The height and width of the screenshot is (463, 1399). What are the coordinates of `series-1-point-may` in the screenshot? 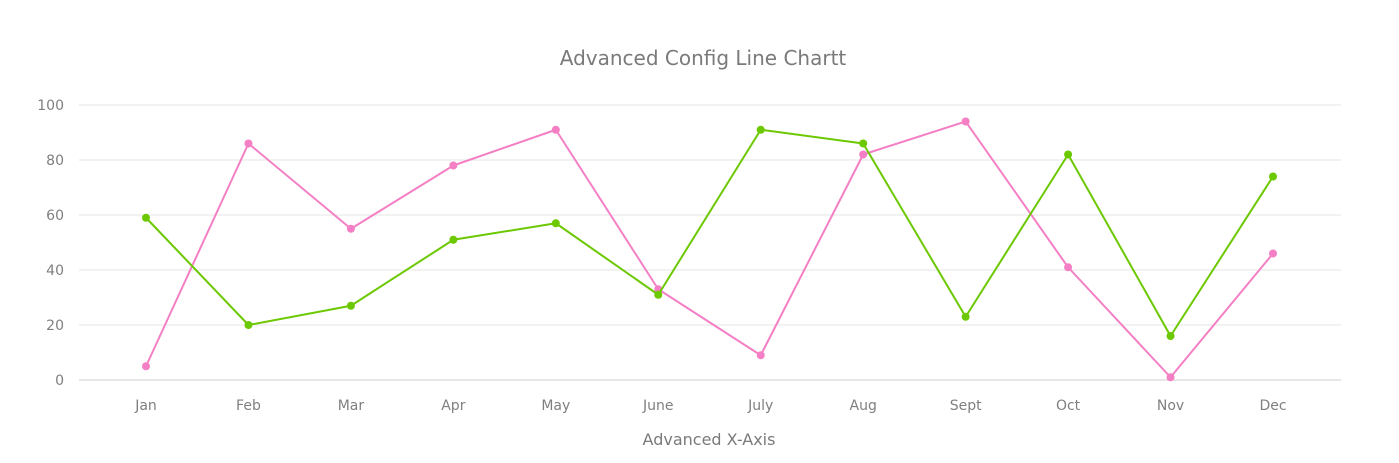 It's located at (555, 129).